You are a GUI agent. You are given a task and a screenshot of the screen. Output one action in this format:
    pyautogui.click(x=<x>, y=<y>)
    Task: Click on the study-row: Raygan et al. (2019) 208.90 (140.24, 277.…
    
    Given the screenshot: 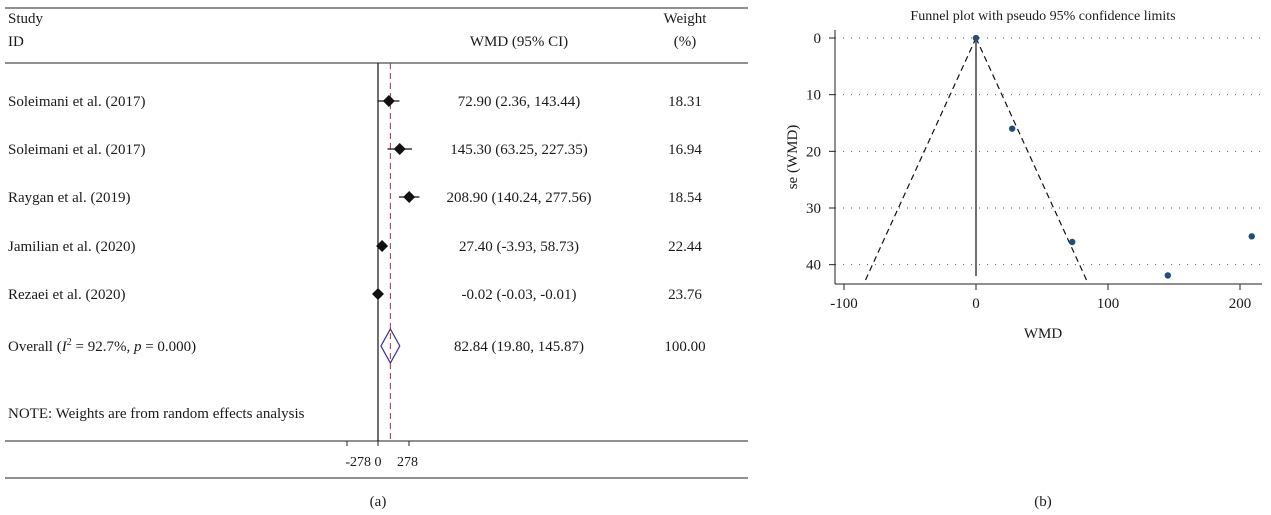 What is the action you would take?
    pyautogui.click(x=355, y=198)
    